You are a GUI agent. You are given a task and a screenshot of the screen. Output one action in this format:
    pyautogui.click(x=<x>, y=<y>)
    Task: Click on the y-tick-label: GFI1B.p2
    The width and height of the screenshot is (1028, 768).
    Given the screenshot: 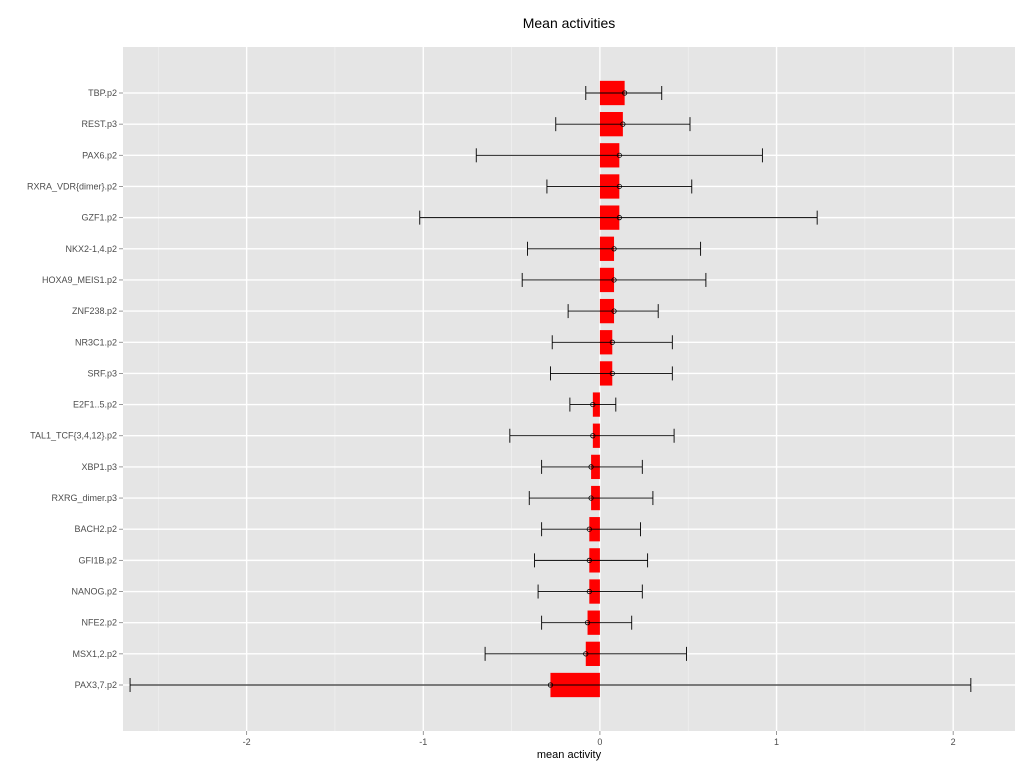 What is the action you would take?
    pyautogui.click(x=97, y=560)
    